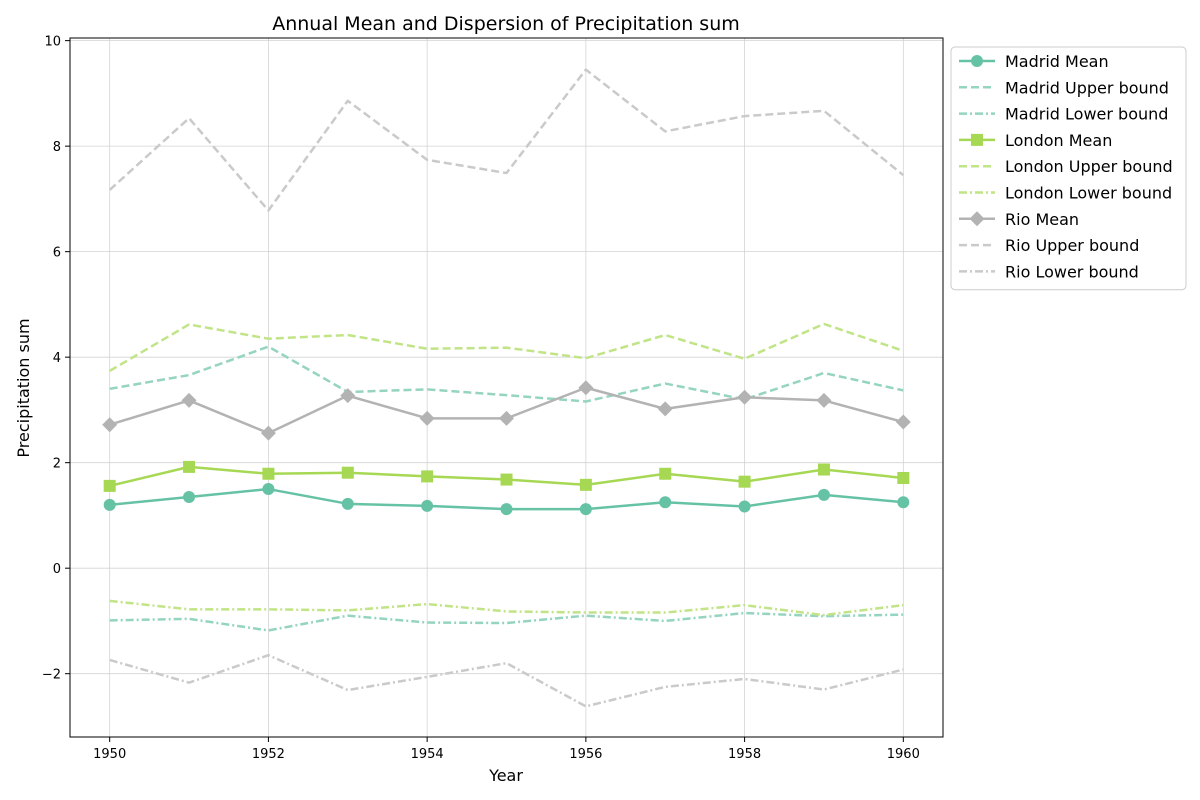  I want to click on series-rio-lower-bound, so click(506, 680).